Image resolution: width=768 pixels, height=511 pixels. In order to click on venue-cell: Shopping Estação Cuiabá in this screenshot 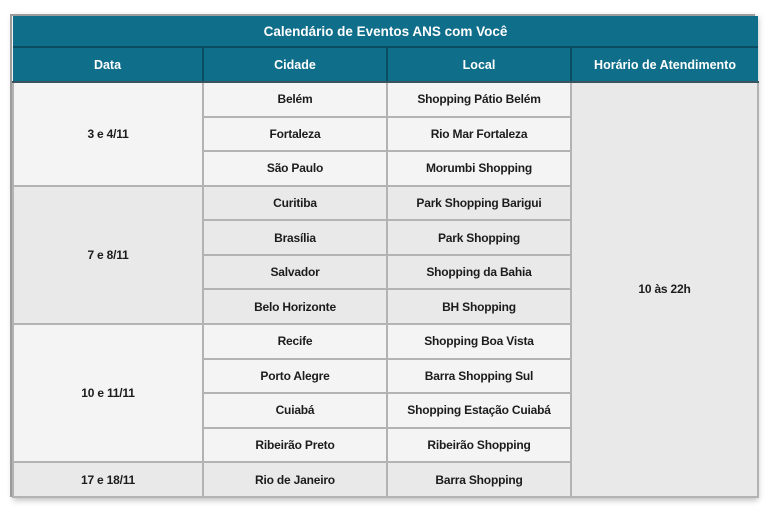, I will do `click(479, 410)`.